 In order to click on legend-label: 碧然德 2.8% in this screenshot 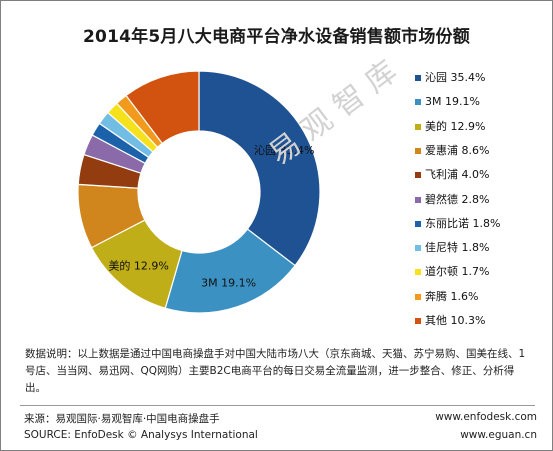, I will do `click(457, 199)`.